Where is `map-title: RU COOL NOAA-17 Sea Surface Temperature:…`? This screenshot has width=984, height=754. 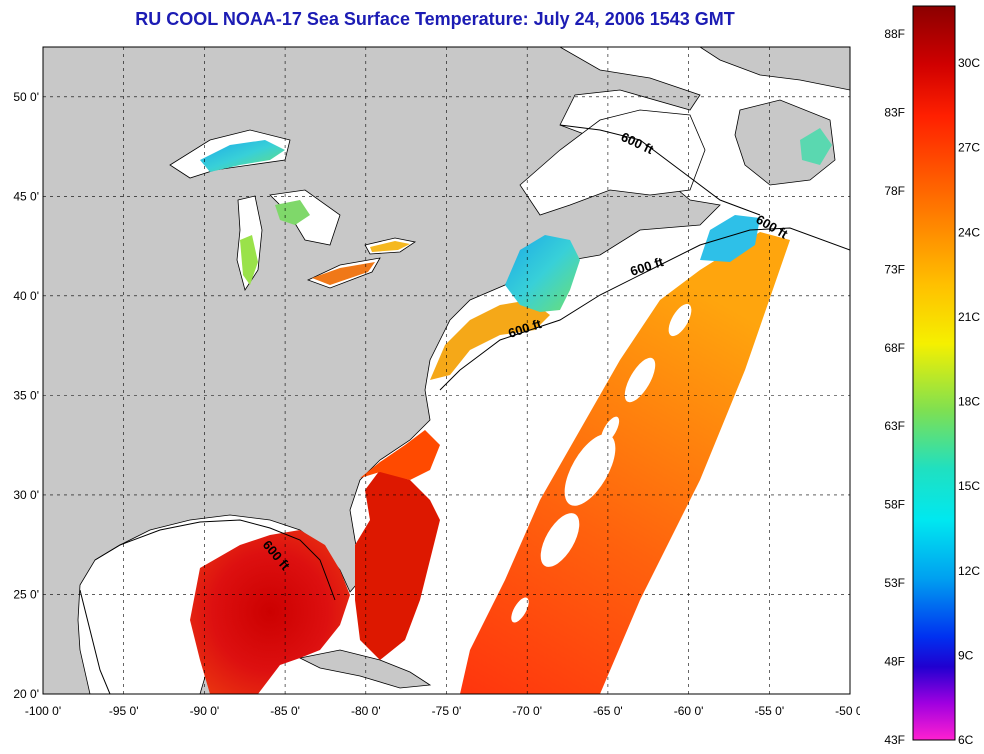 map-title: RU COOL NOAA-17 Sea Surface Temperature:… is located at coordinates (435, 19).